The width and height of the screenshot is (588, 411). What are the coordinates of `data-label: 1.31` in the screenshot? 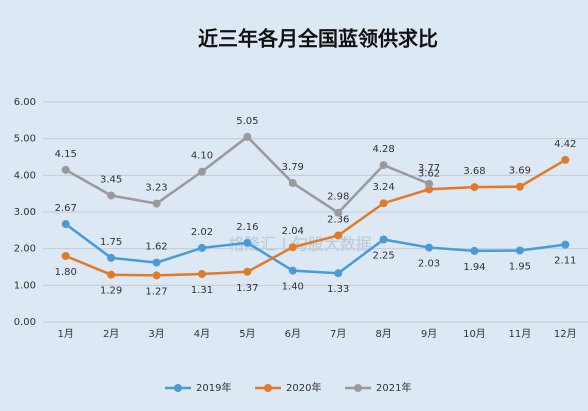 It's located at (202, 290).